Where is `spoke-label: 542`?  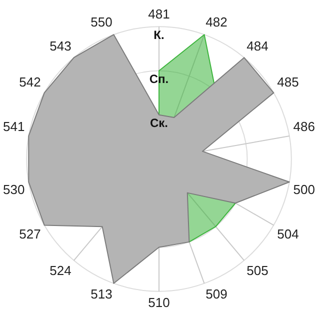 spoke-label: 542 is located at coordinates (30, 82).